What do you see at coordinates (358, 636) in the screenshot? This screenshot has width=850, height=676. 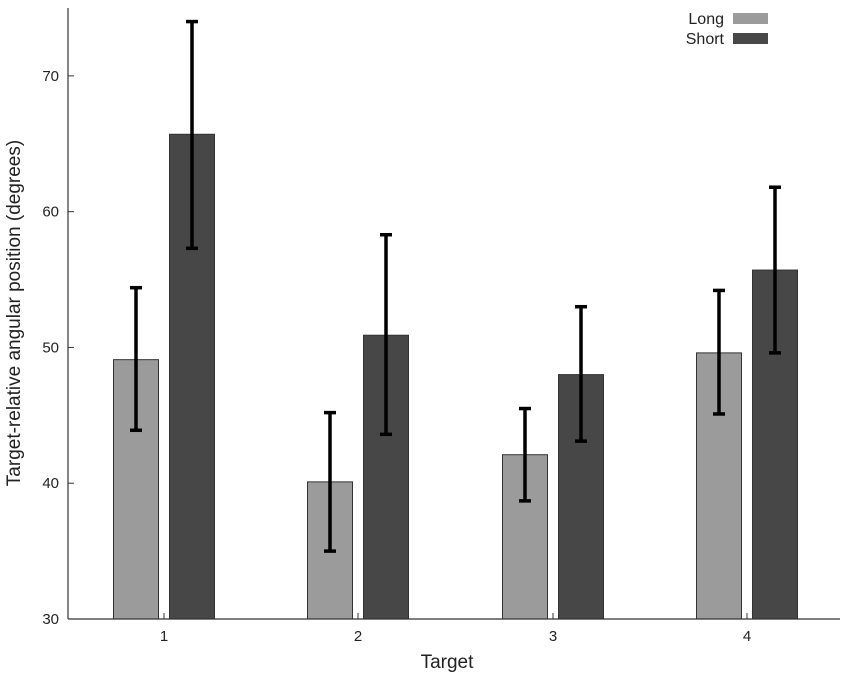 I see `x-tick-label-2: 2` at bounding box center [358, 636].